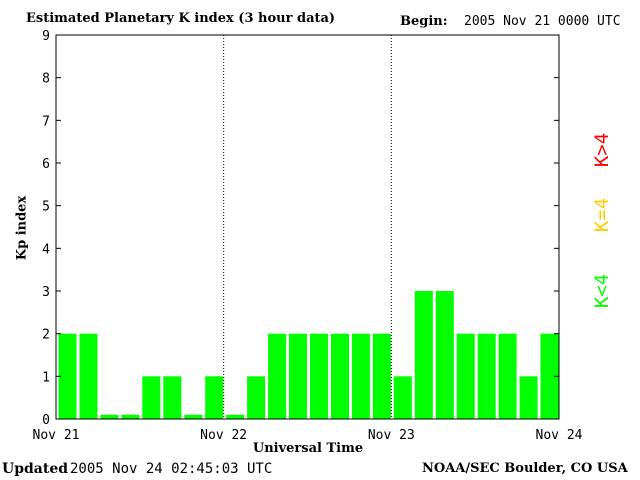 The image size is (640, 480). I want to click on y-tick-label: 0, so click(46, 420).